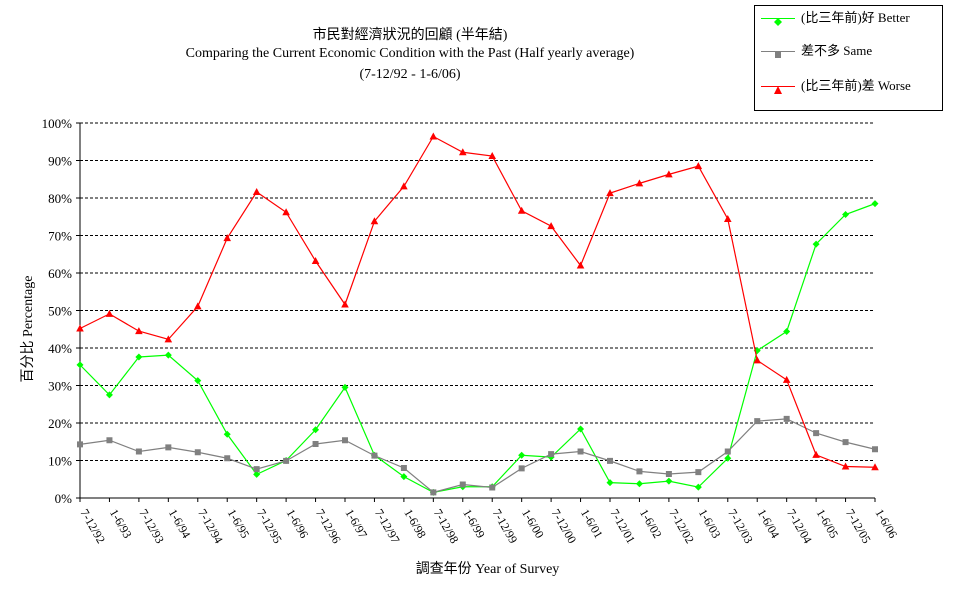 The image size is (975, 599). I want to click on legend-label-worse: (比三年前)差 Worse, so click(856, 85).